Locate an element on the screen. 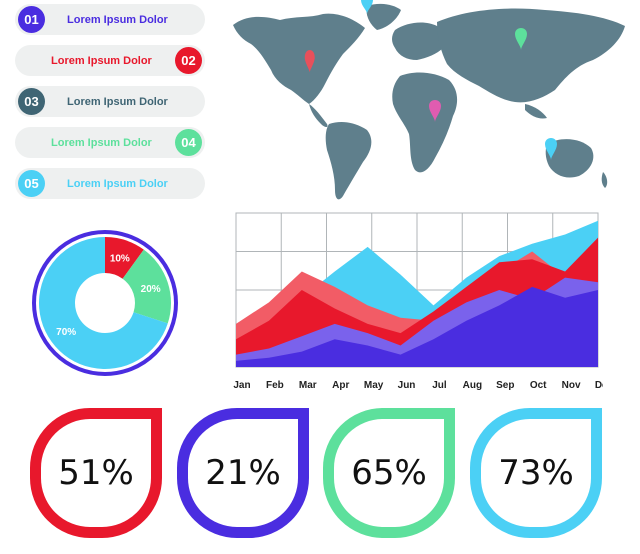 This screenshot has height=554, width=640. stat-value: 73% is located at coordinates (536, 473).